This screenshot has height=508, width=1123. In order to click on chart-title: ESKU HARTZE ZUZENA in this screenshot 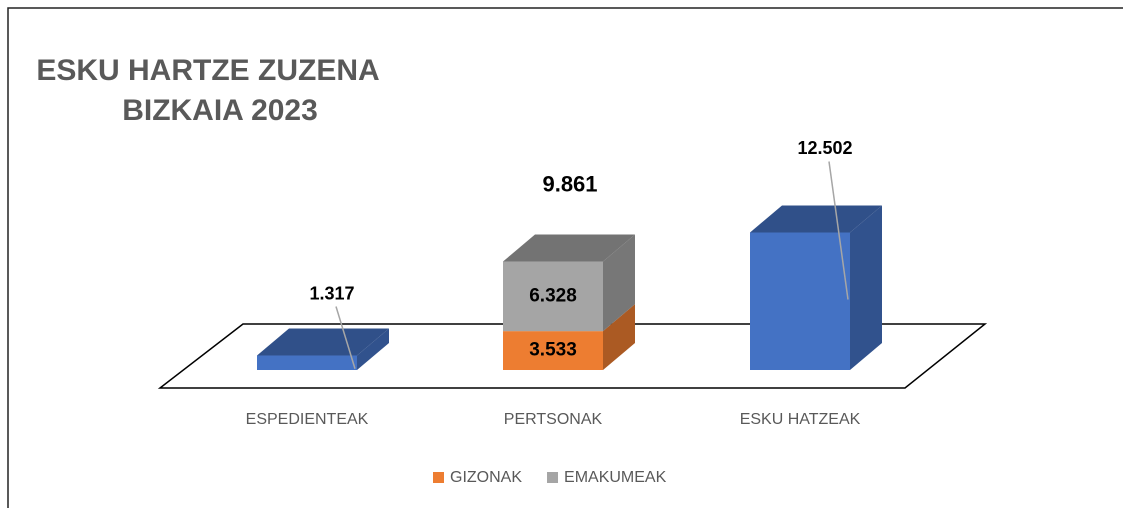, I will do `click(207, 70)`.